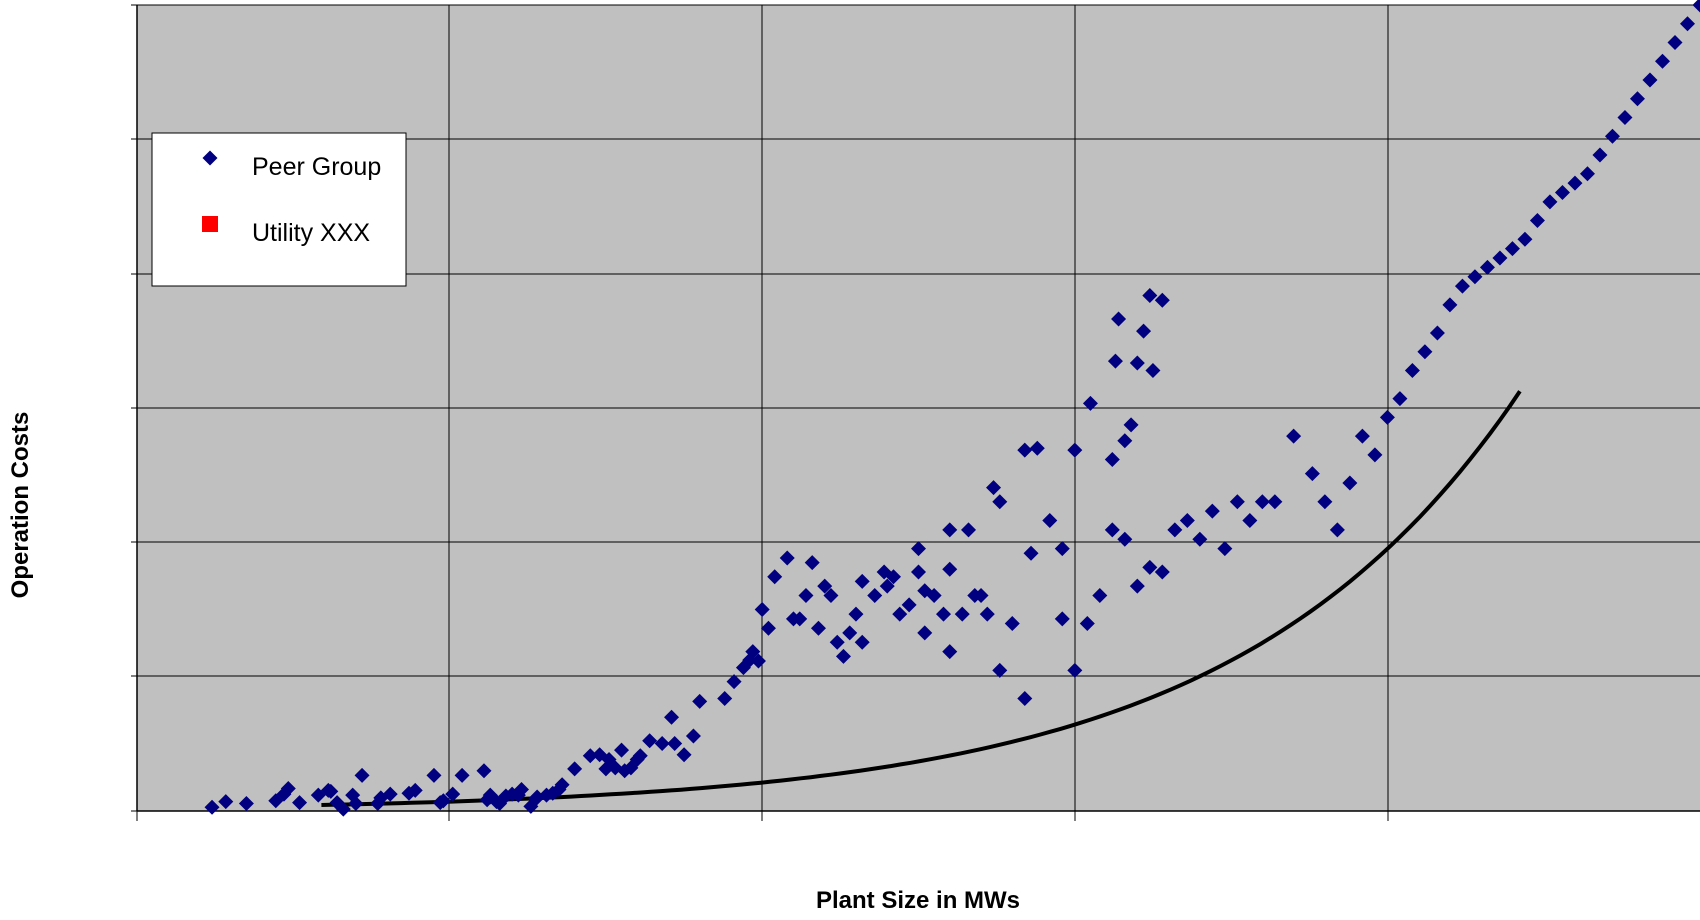  What do you see at coordinates (316, 167) in the screenshot?
I see `legend-label: Peer Group` at bounding box center [316, 167].